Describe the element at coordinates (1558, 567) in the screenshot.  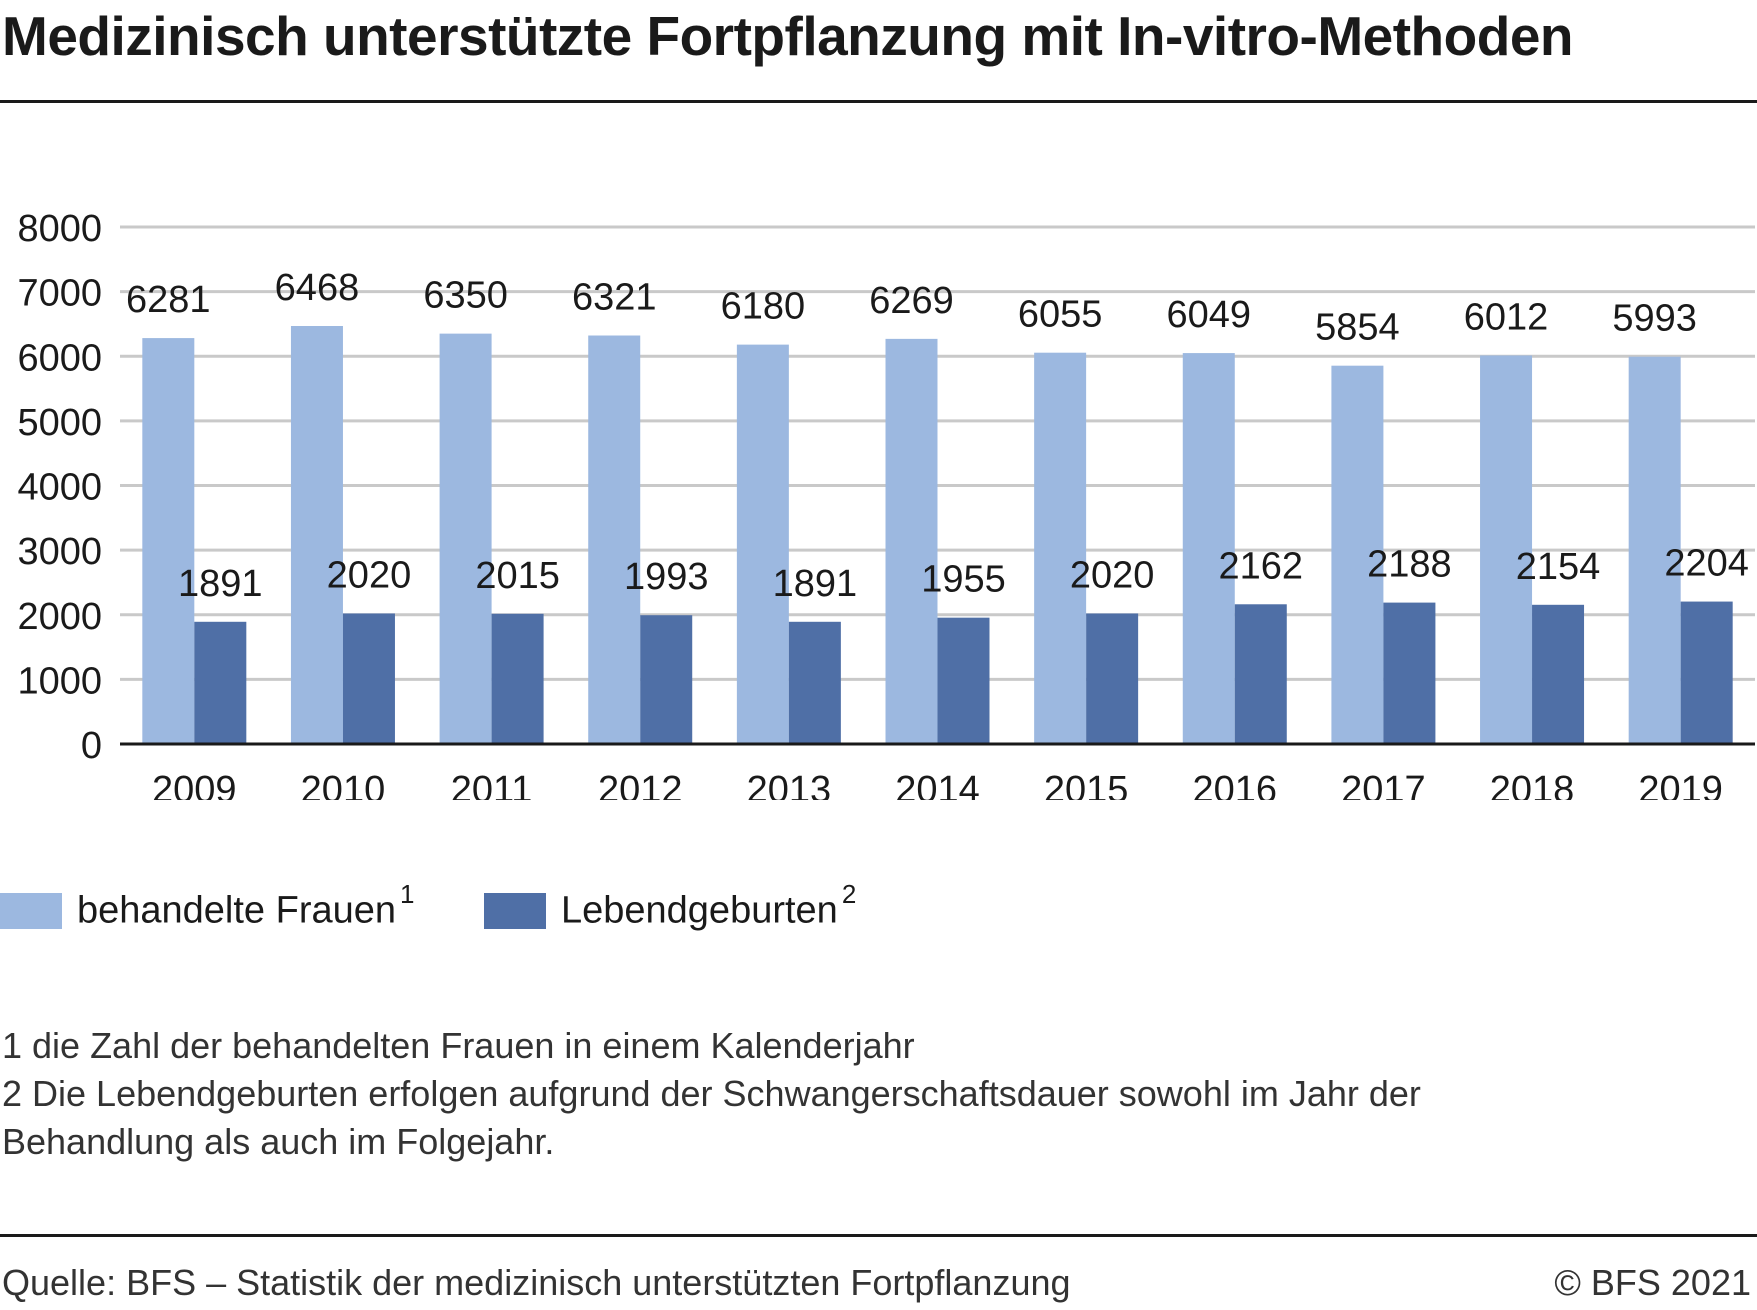
I see `data-label-lebendgeburten-2018: 2154` at that location.